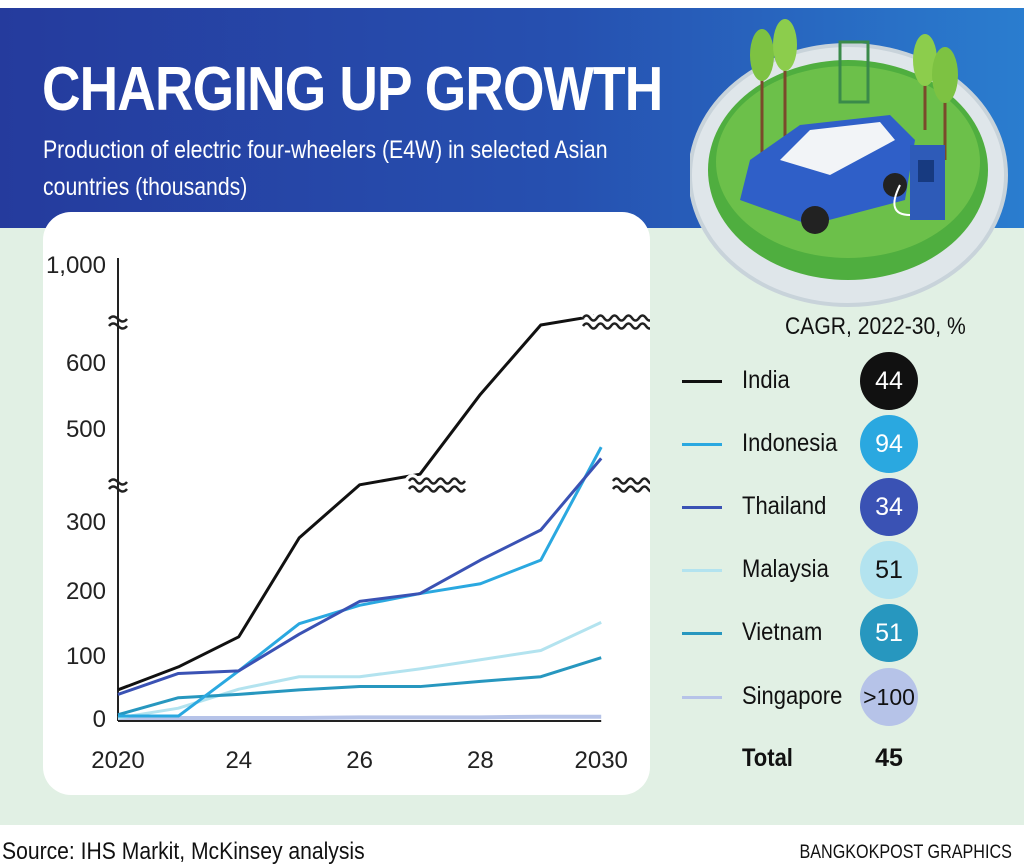 This screenshot has height=867, width=1024. I want to click on cagr-badge: >100, so click(889, 697).